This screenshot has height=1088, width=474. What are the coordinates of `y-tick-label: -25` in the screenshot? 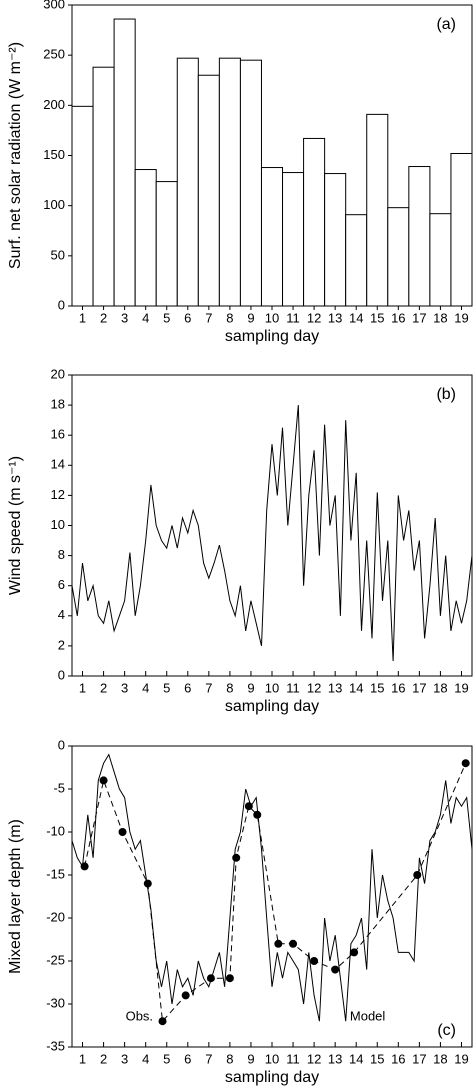 It's located at (55, 959).